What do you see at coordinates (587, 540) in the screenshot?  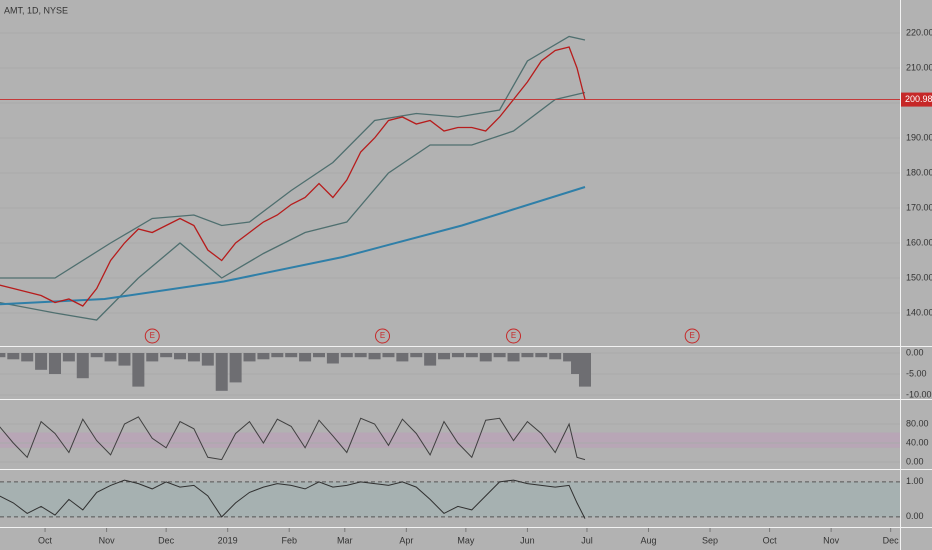 I see `x-tick-label: Jul` at bounding box center [587, 540].